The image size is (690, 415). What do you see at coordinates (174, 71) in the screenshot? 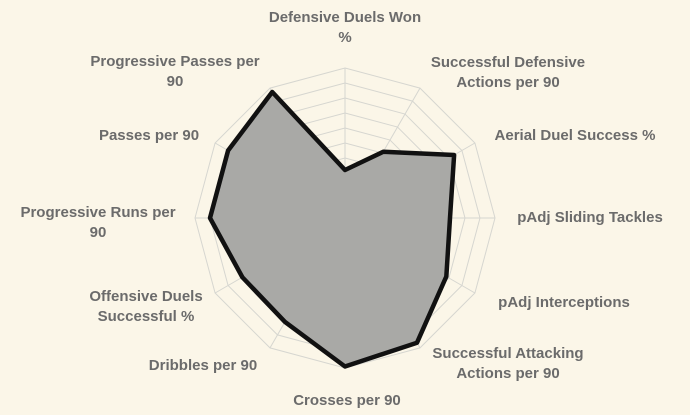
I see `axis-label: Progressive Passes per 90` at bounding box center [174, 71].